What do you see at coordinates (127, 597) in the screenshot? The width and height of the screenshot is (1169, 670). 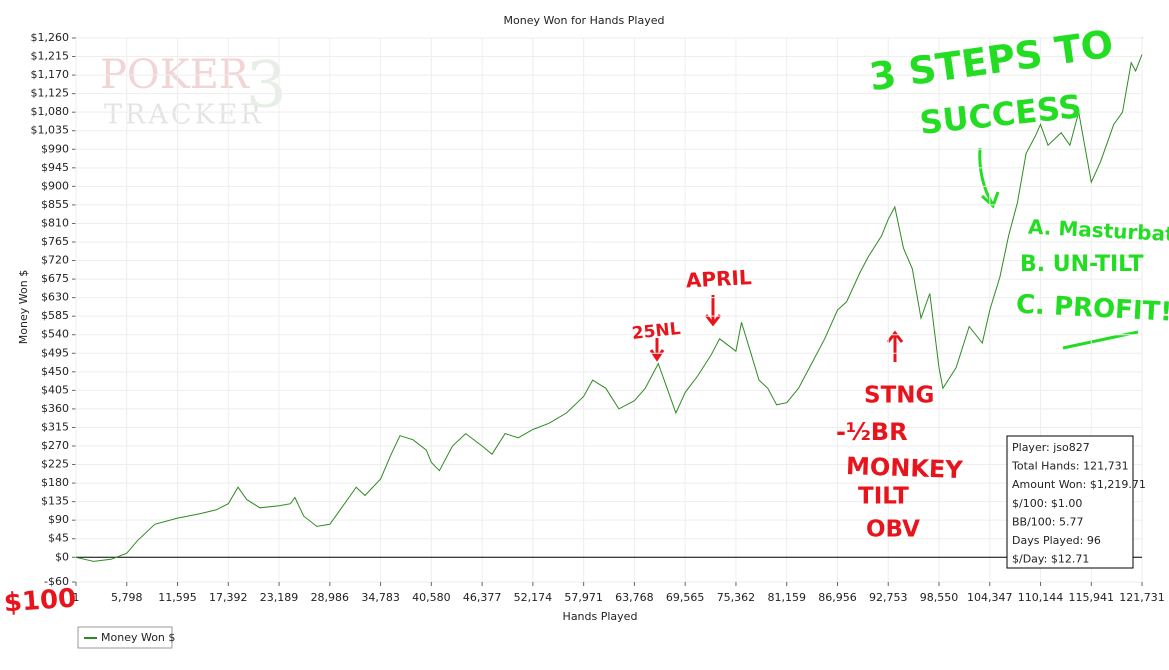 I see `x-tick-label: 5,798` at bounding box center [127, 597].